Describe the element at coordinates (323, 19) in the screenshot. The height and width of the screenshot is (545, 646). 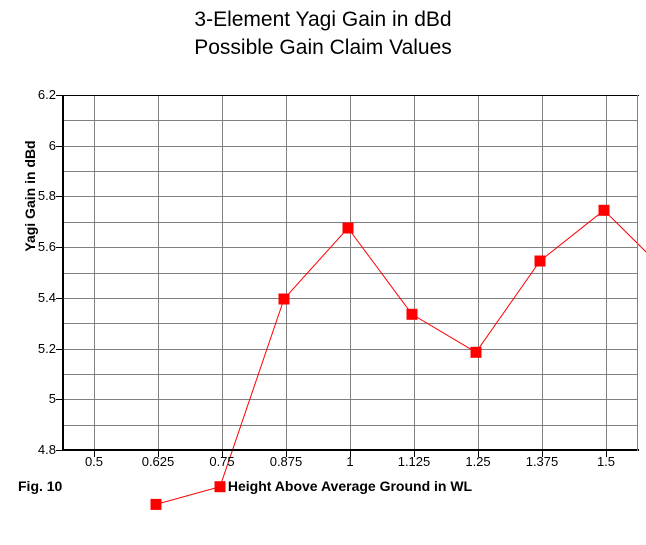
I see `chart-title-line-1: 3-Element Yagi Gain in dBd` at that location.